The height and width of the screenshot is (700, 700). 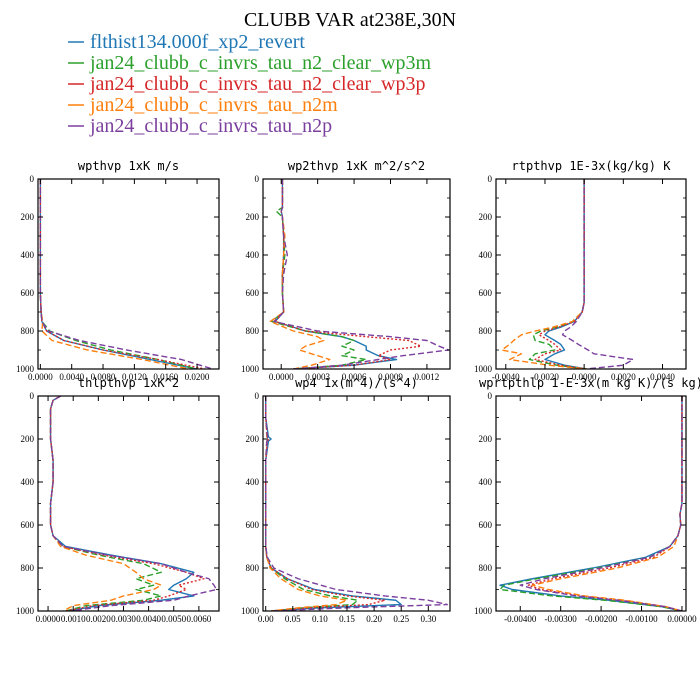 What do you see at coordinates (354, 377) in the screenshot?
I see `x-tick-label: 0.0006` at bounding box center [354, 377].